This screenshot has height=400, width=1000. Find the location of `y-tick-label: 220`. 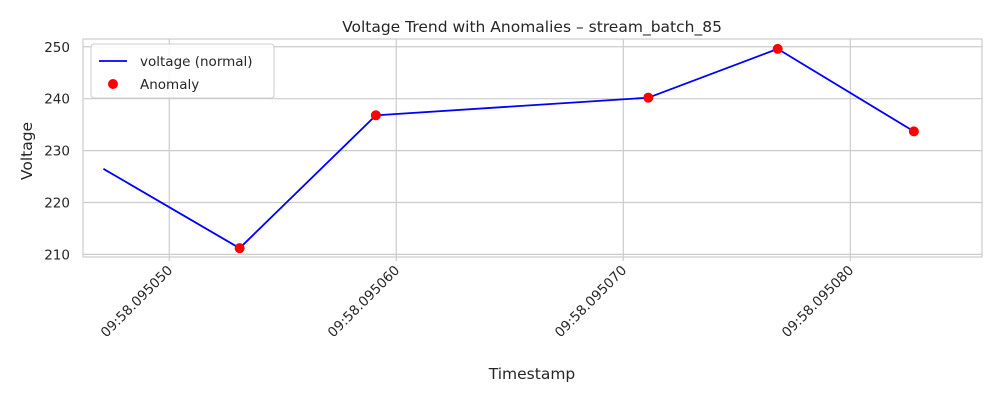

y-tick-label: 220 is located at coordinates (57, 204).